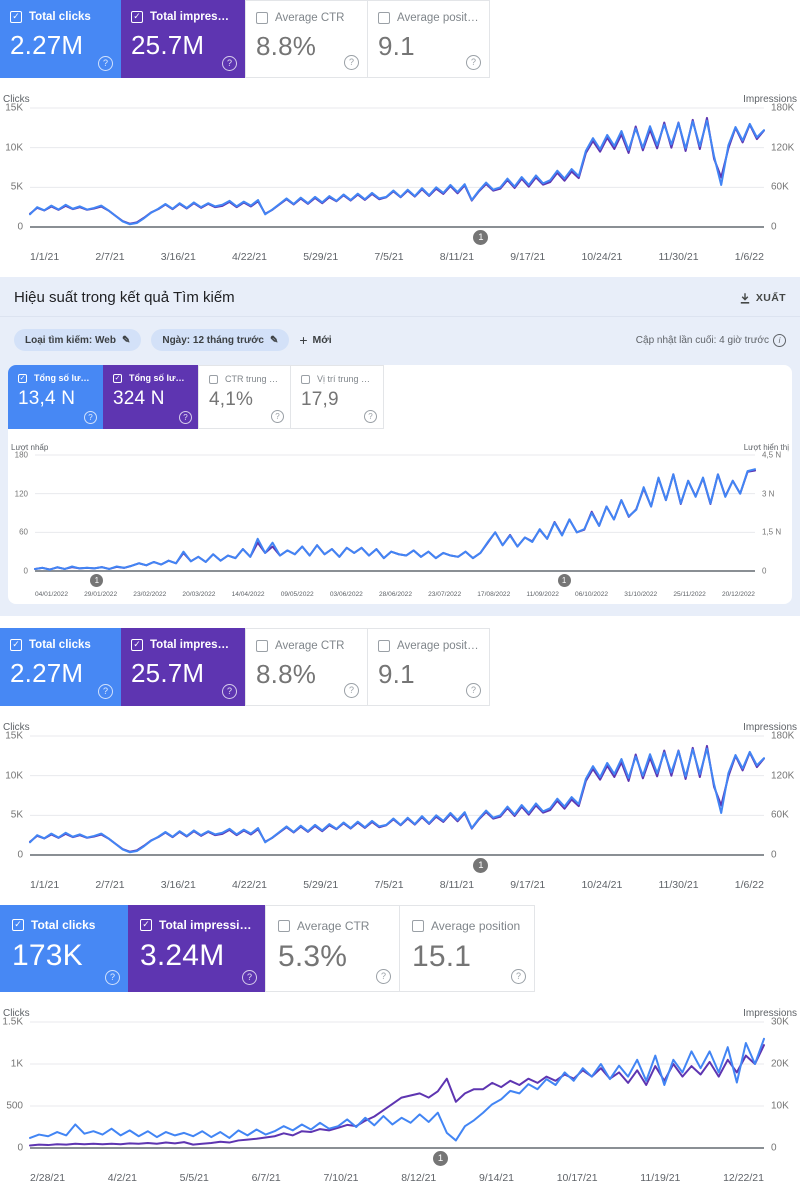  I want to click on metric-card-total-clicks: ✓ Tổng số lượt nhấp 13,4 N ?, so click(55, 397).